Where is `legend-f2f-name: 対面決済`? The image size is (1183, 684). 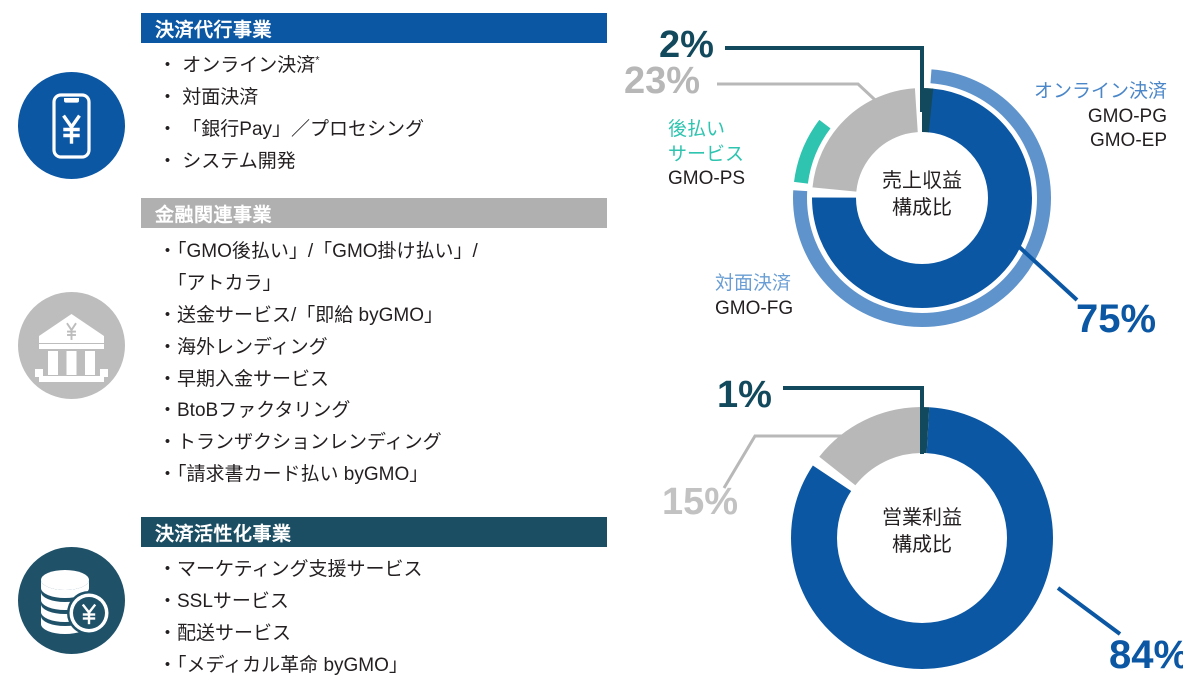
legend-f2f-name: 対面決済 is located at coordinates (753, 283).